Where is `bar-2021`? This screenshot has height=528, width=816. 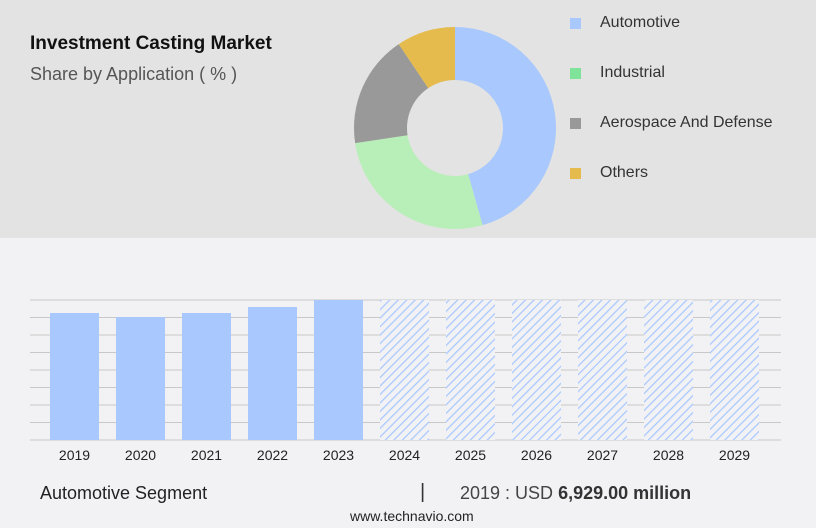
bar-2021 is located at coordinates (206, 376).